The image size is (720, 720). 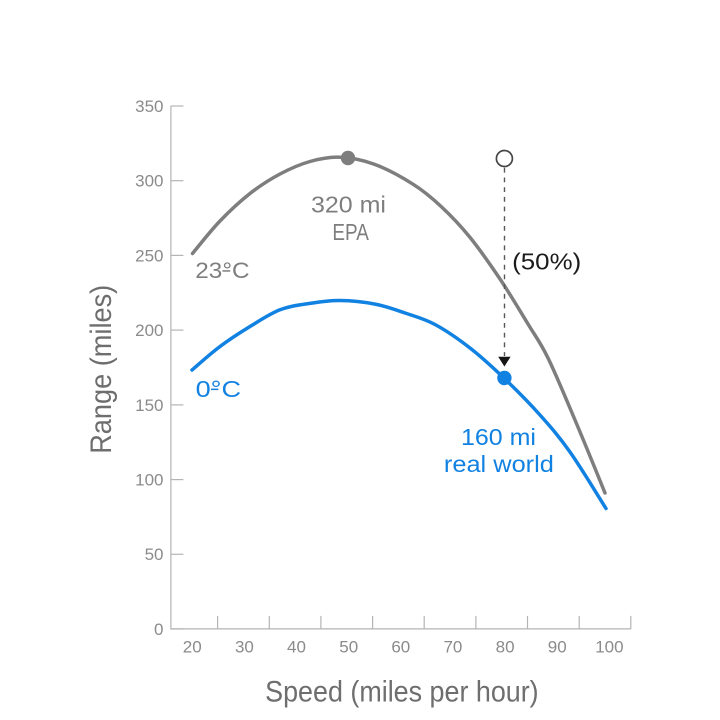 I want to click on svg-text: 320 mi, so click(x=348, y=204).